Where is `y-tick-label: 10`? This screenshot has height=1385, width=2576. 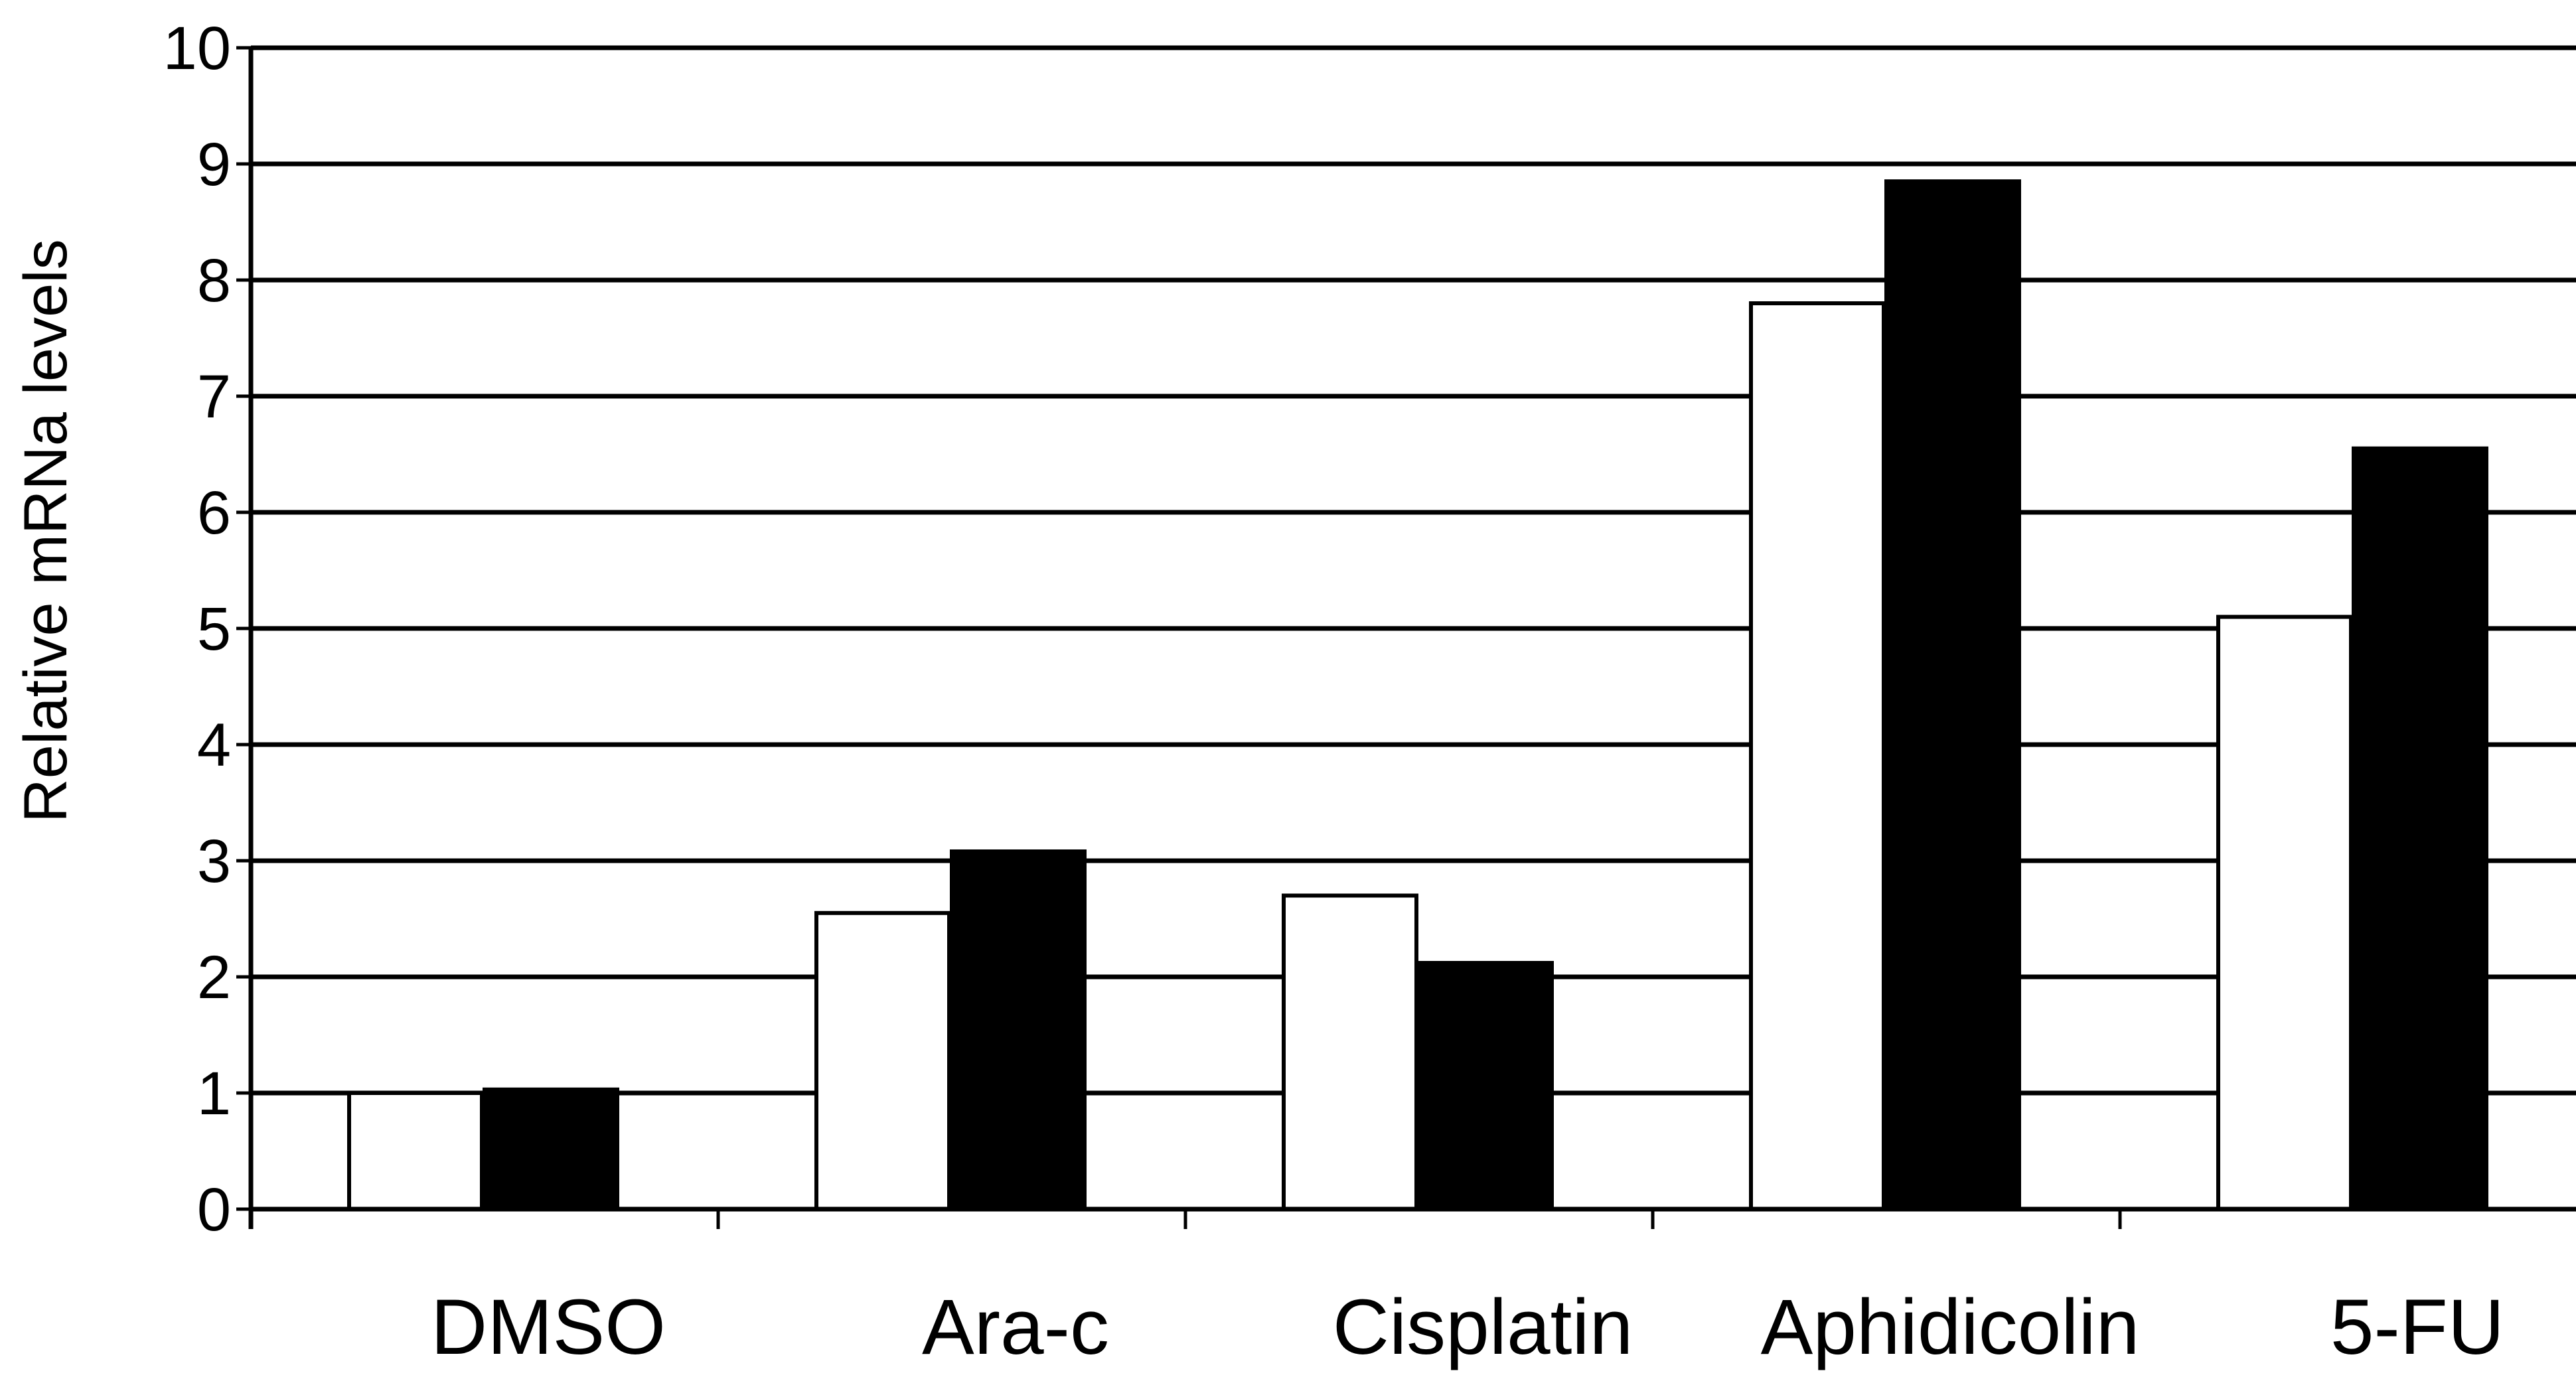
y-tick-label: 10 is located at coordinates (197, 49).